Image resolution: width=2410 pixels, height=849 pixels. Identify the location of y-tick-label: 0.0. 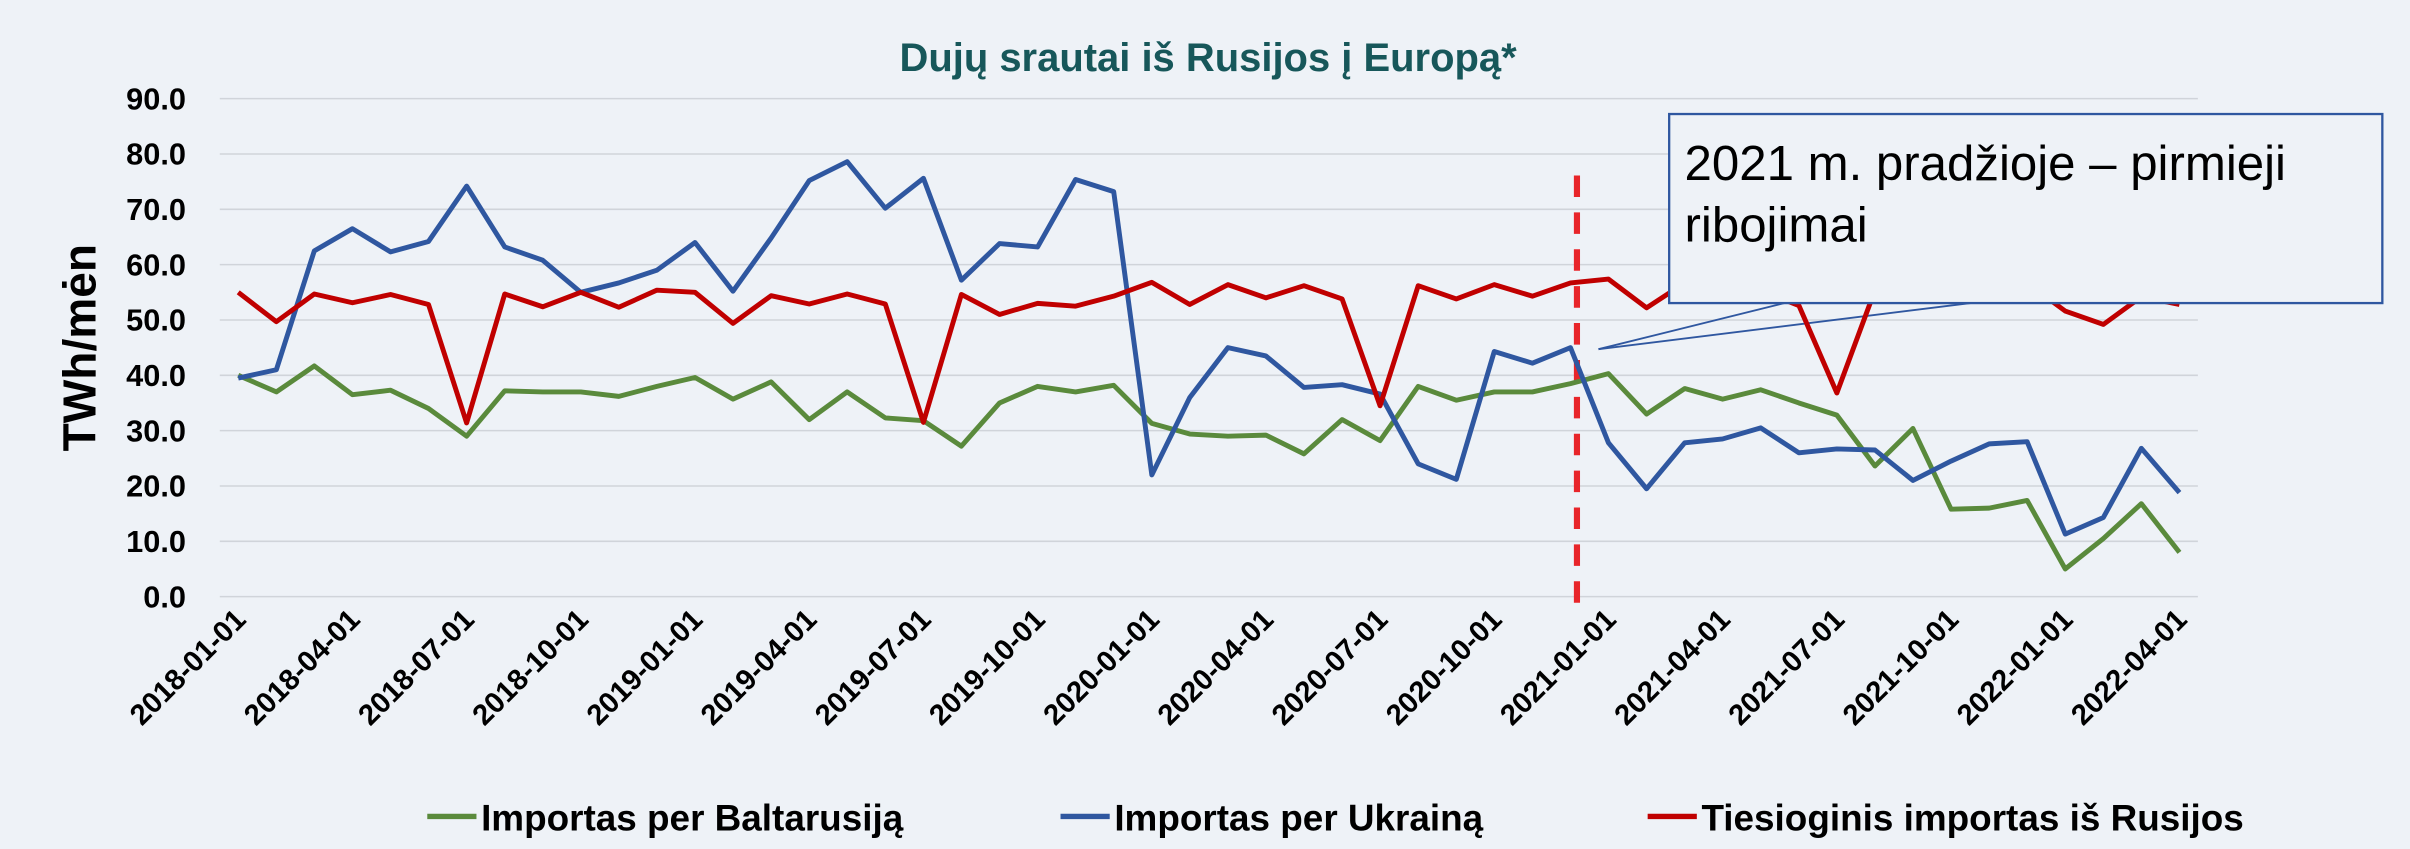
(164, 596).